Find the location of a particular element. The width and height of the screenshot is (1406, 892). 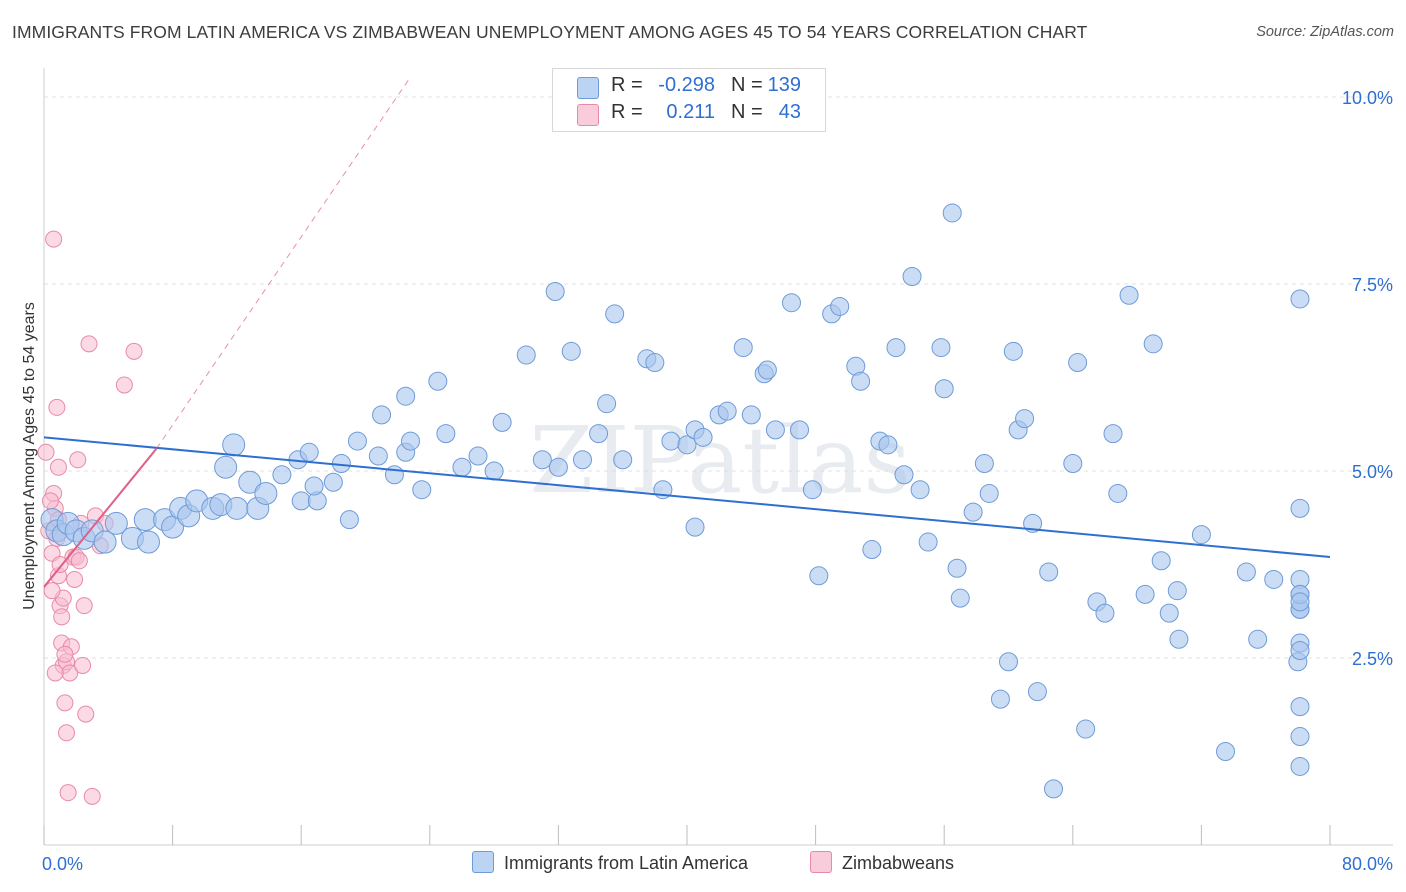

correlation-legend: R = -0.298 N = 139 R = 0.211 N = 43 is located at coordinates (689, 100).